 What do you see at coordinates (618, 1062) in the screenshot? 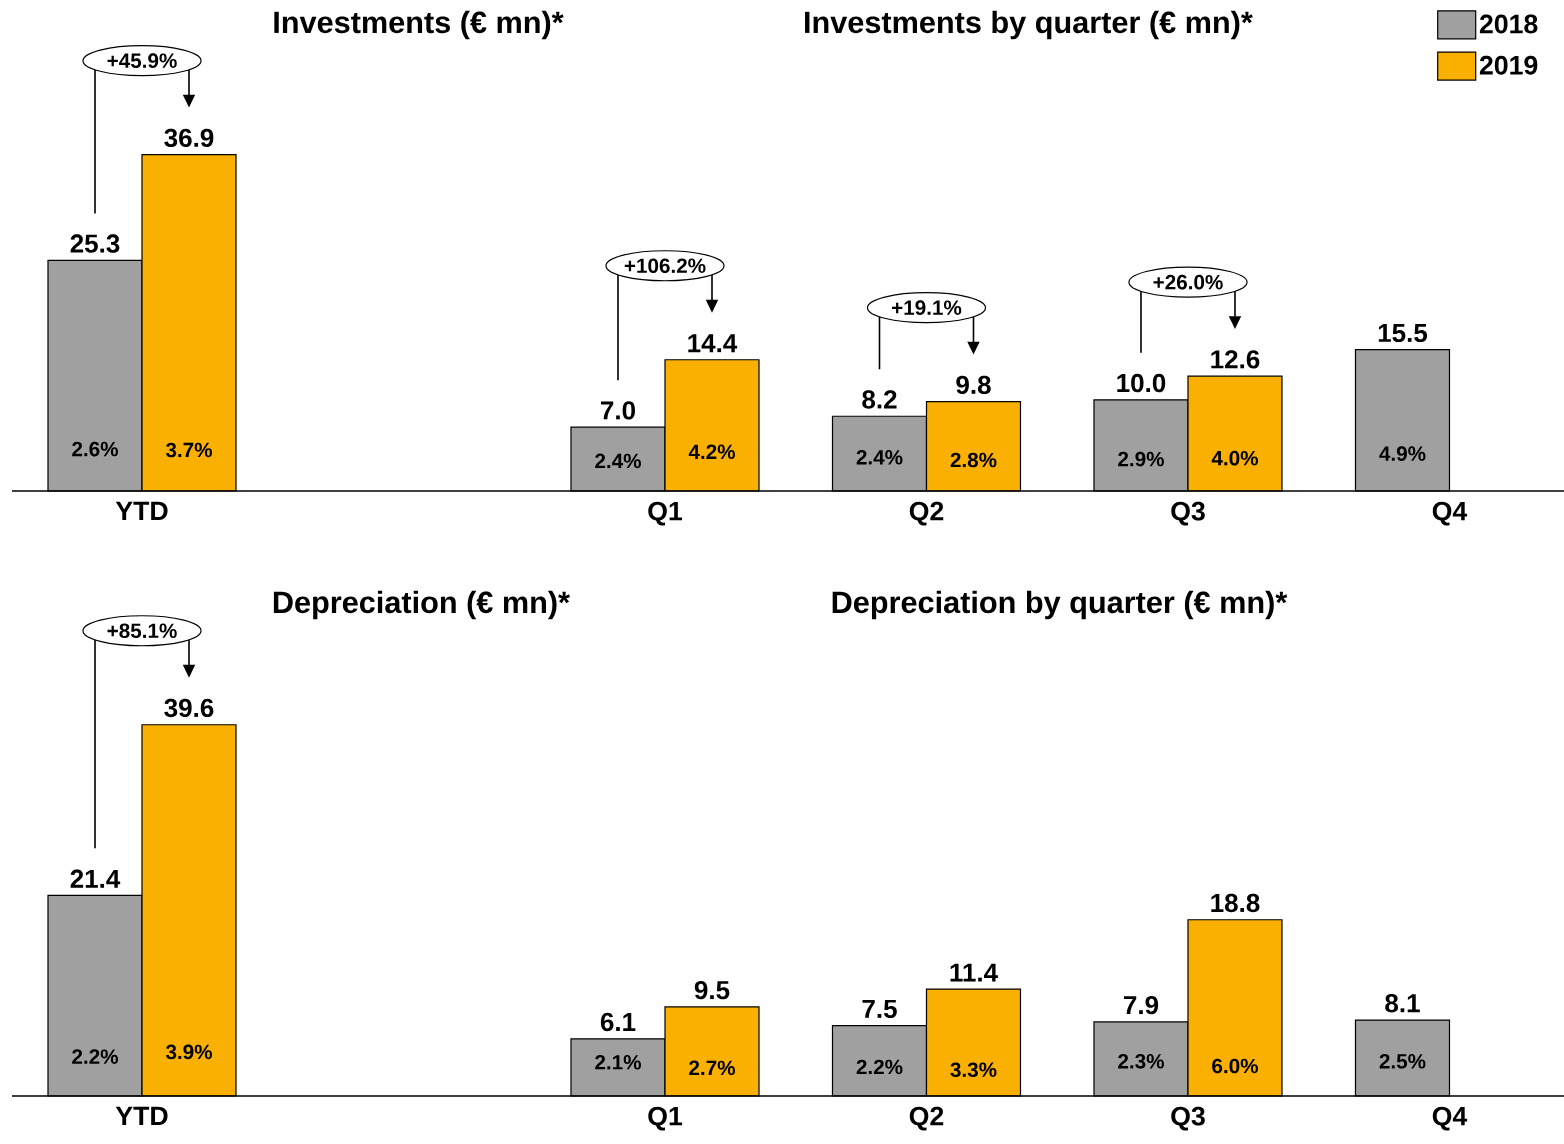
I see `annotation: 2.1%` at bounding box center [618, 1062].